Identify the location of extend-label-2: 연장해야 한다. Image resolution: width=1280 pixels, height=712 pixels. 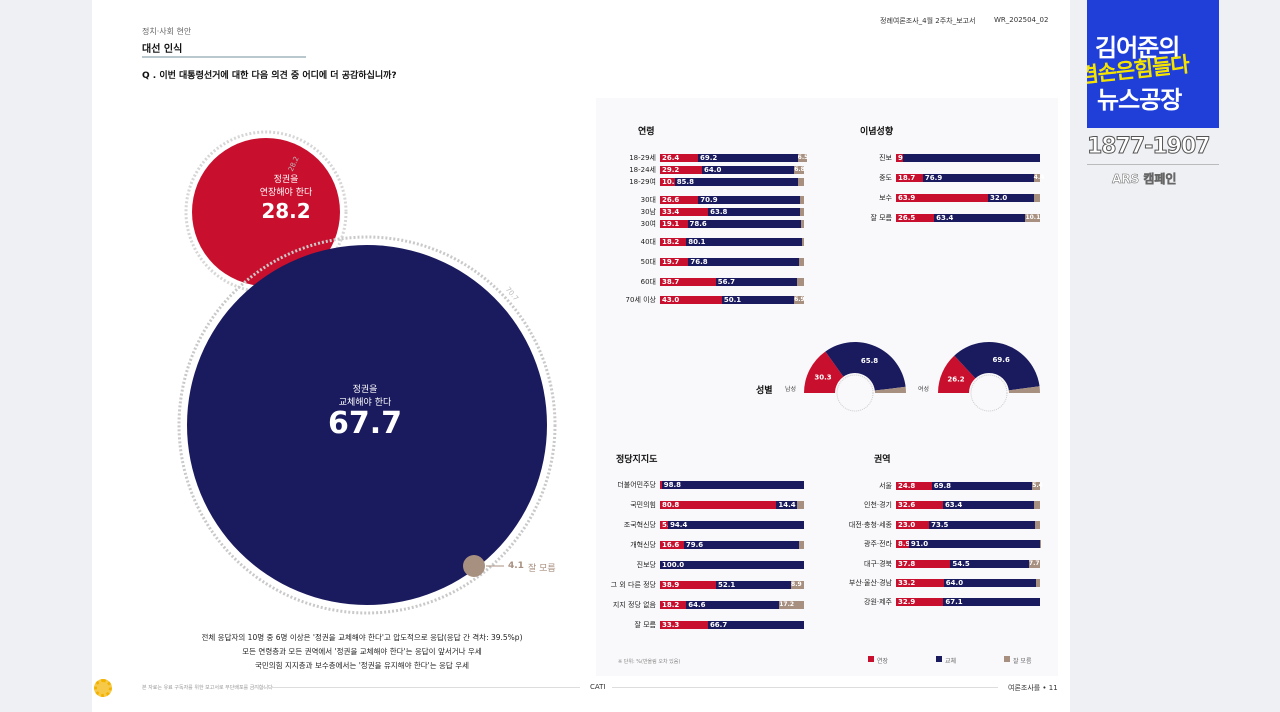
(286, 193).